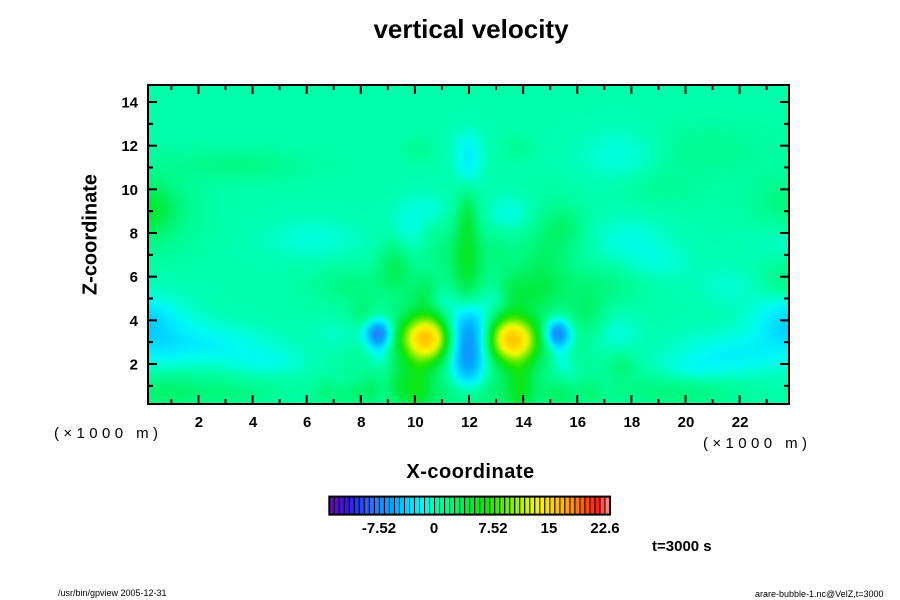 This screenshot has width=900, height=600. What do you see at coordinates (492, 528) in the screenshot?
I see `svg-text: 7.52` at bounding box center [492, 528].